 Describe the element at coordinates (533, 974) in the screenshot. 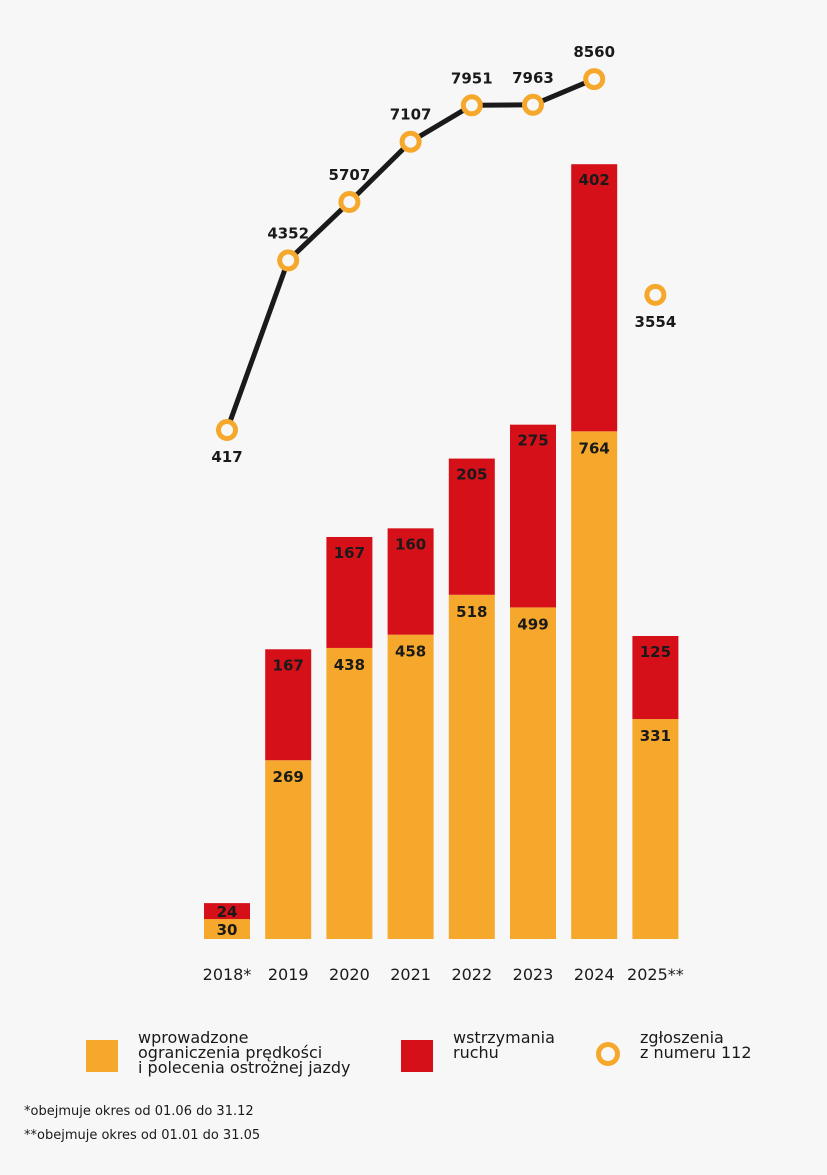

I see `x-tick-label-5: 2023` at that location.